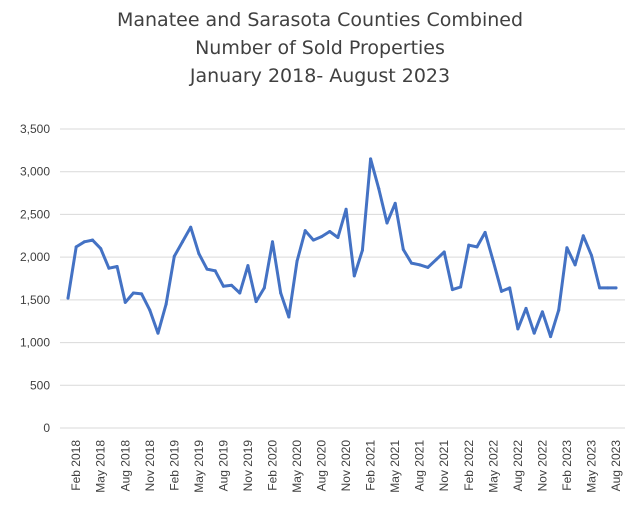 Image resolution: width=640 pixels, height=518 pixels. What do you see at coordinates (35, 214) in the screenshot?
I see `y-tick-label: 2,500` at bounding box center [35, 214].